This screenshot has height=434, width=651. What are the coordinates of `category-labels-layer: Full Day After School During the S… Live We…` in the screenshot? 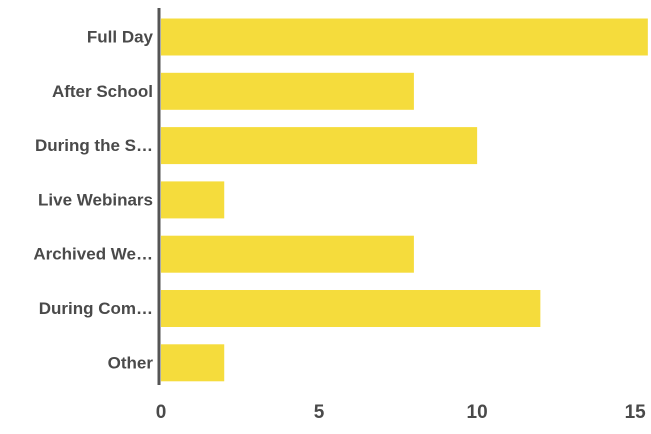 It's located at (93, 200).